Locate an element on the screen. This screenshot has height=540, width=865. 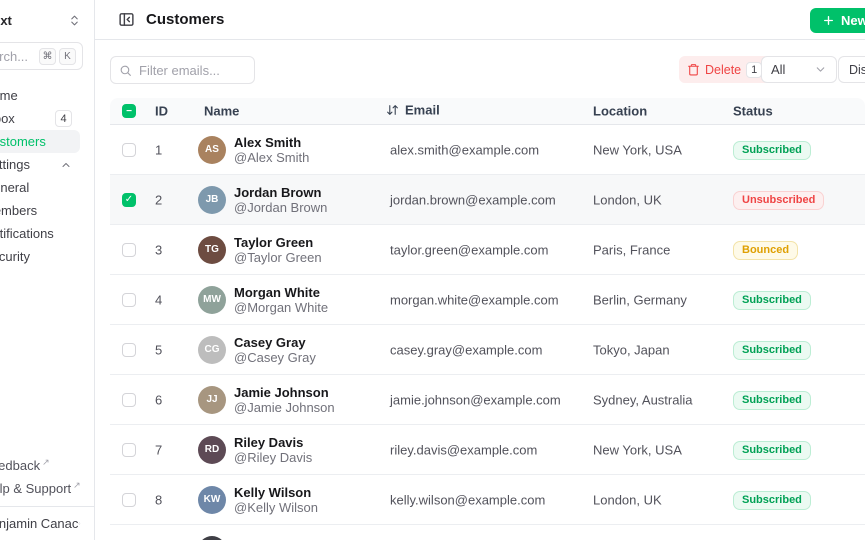
sidebar-divider is located at coordinates (47, 506).